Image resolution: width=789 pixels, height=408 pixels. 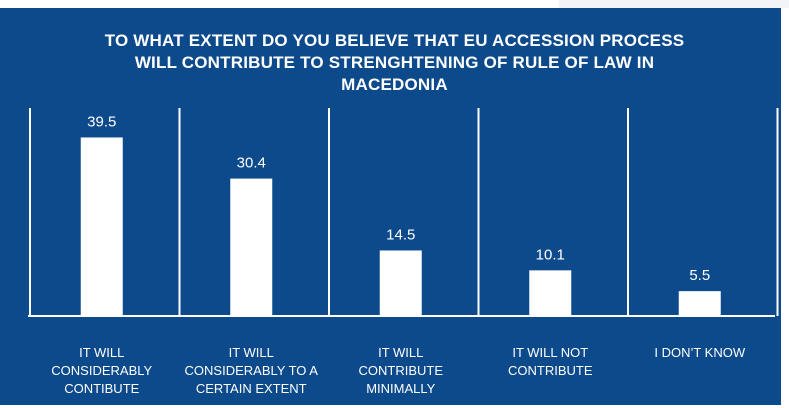 I want to click on category-label-line: IT WILL NOT, so click(x=550, y=352).